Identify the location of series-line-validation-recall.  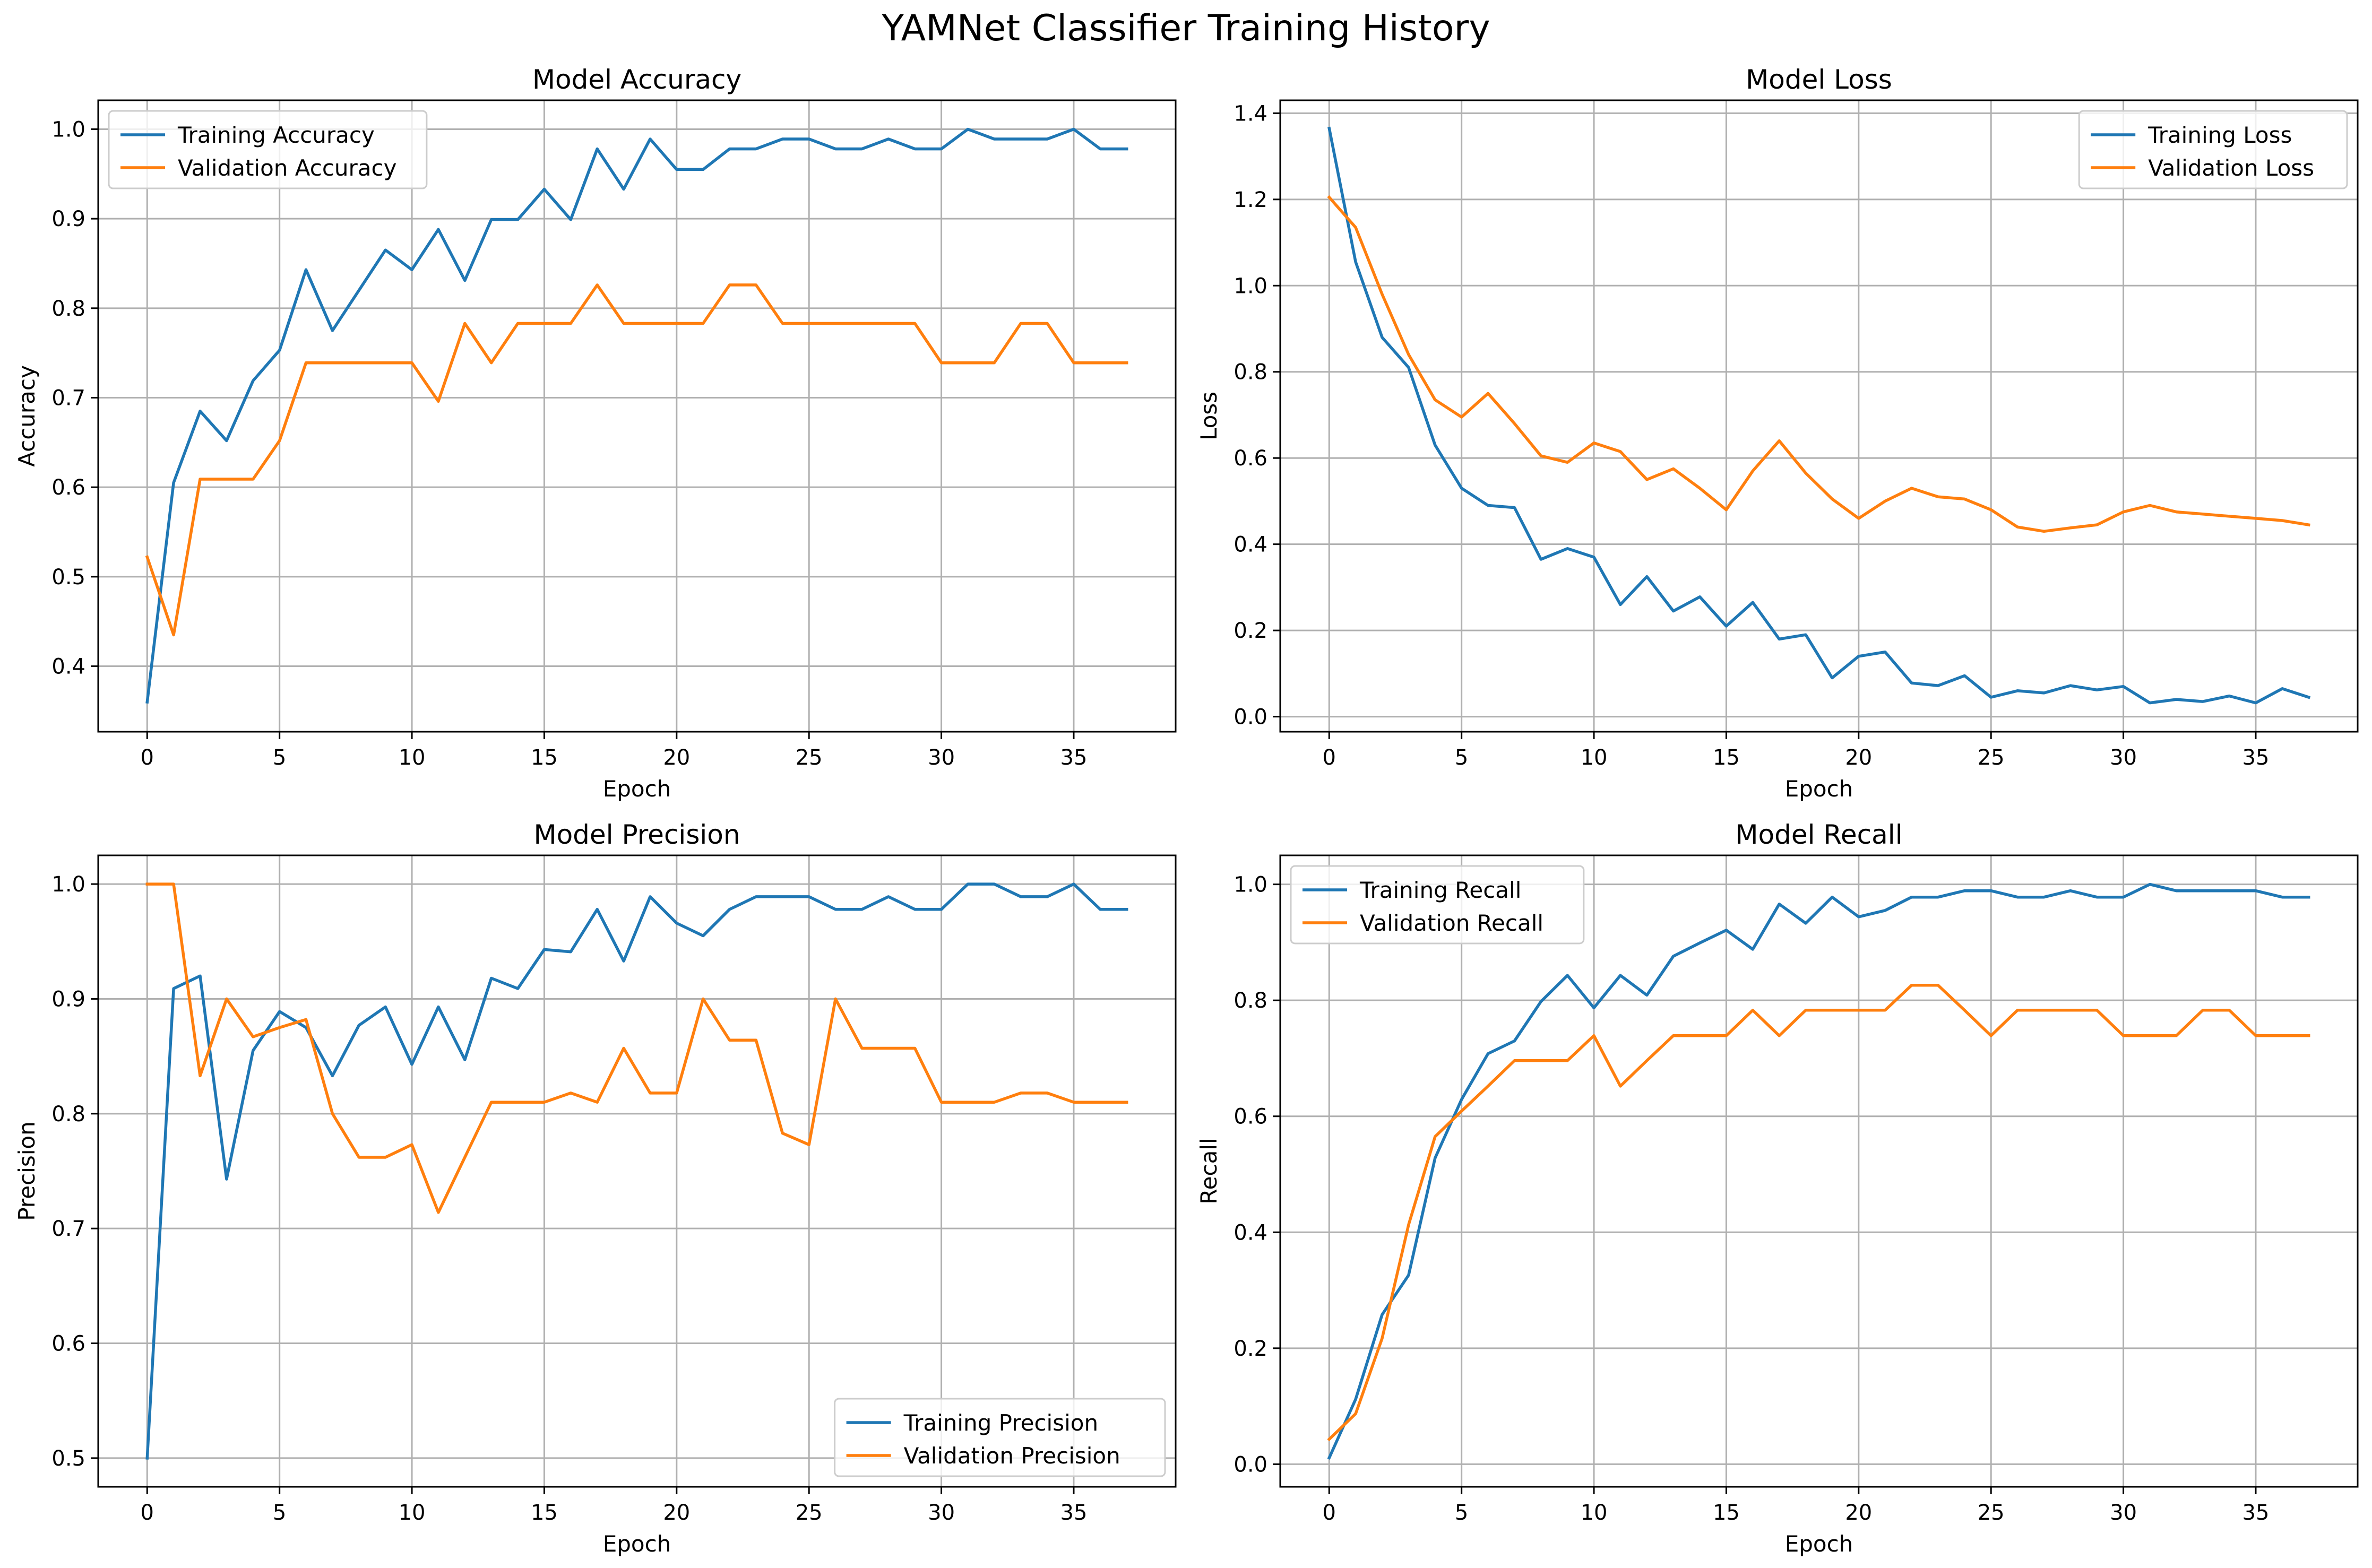
(1818, 1213).